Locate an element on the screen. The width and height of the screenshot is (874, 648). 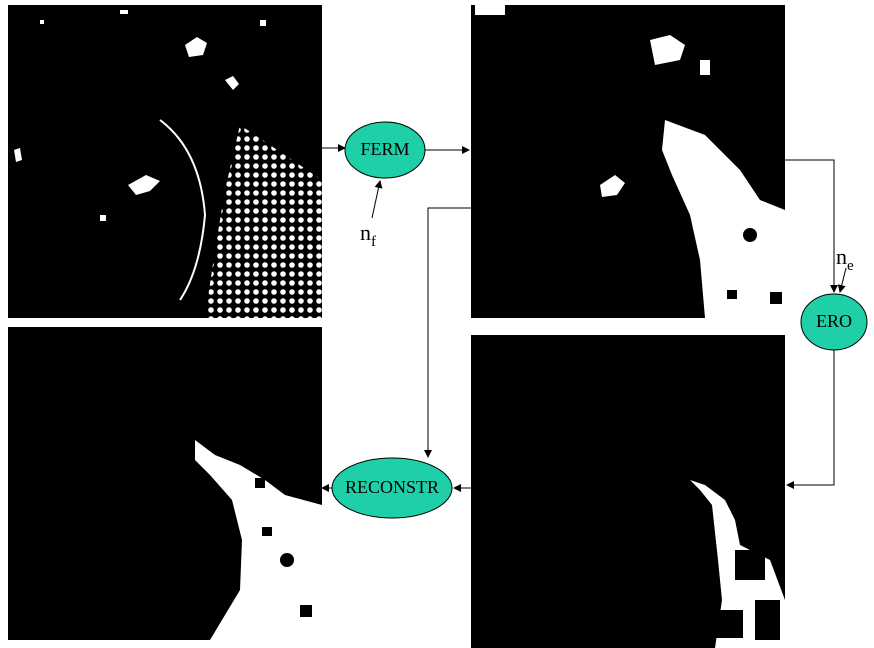
node-label: ERO is located at coordinates (834, 321).